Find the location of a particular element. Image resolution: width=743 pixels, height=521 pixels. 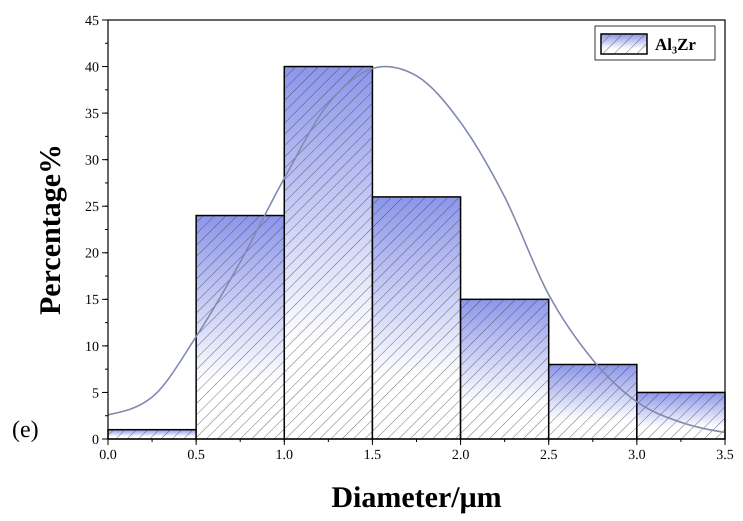

y-tick-label: 45 is located at coordinates (92, 21).